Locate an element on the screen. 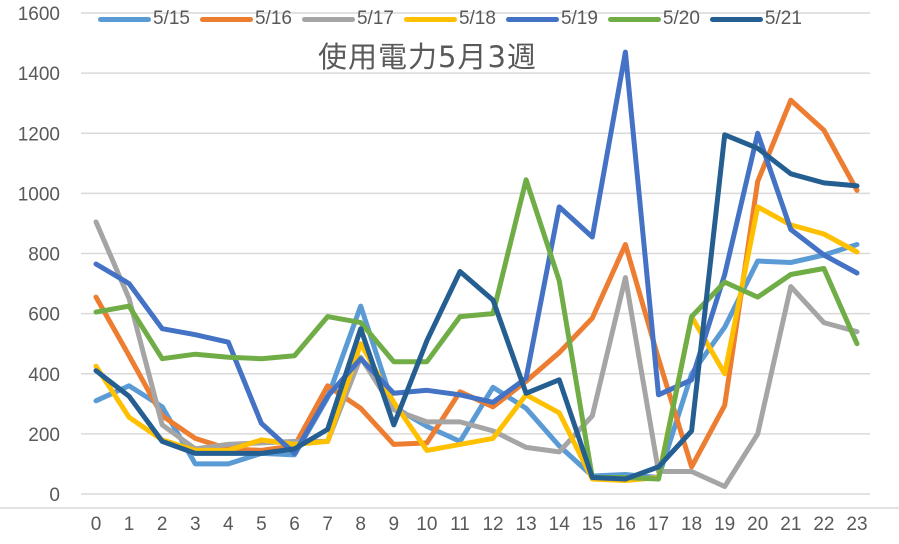 Image resolution: width=899 pixels, height=544 pixels. chart-title: 使用電力5月3週 is located at coordinates (427, 57).